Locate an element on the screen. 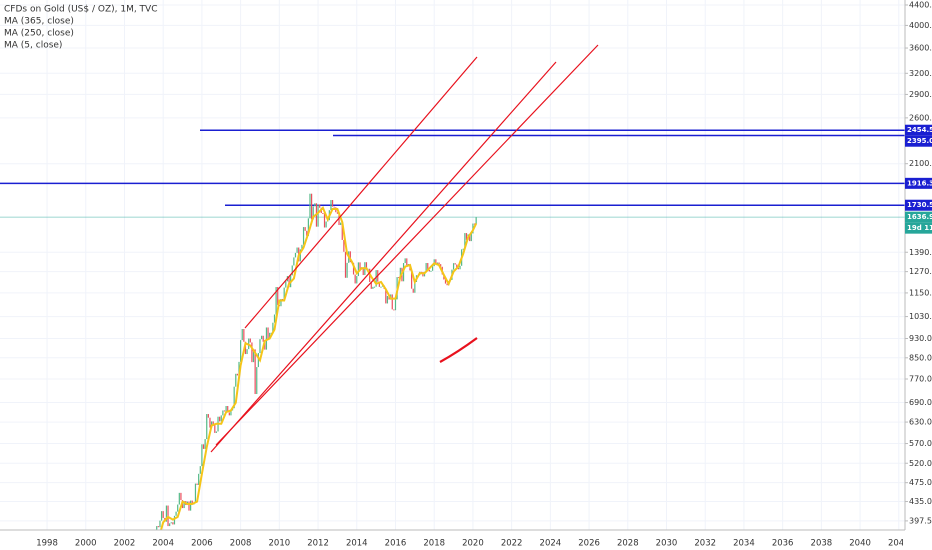 The height and width of the screenshot is (550, 932). x-tick-label: 2008 is located at coordinates (241, 544).